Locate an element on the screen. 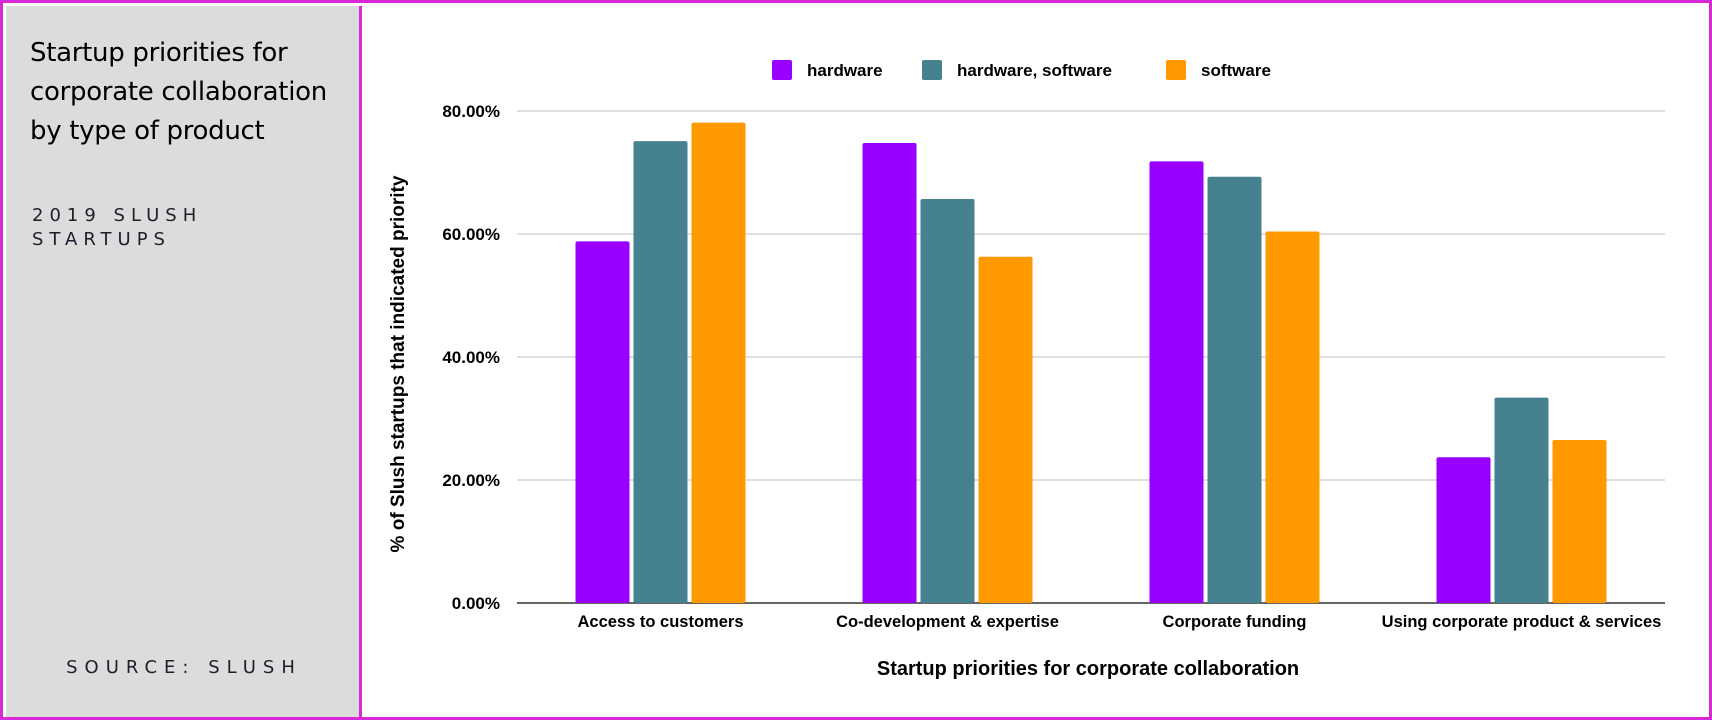 The height and width of the screenshot is (720, 1712). sidebar-subtitle: 2019 SLUSH STARTUPS is located at coordinates (117, 227).